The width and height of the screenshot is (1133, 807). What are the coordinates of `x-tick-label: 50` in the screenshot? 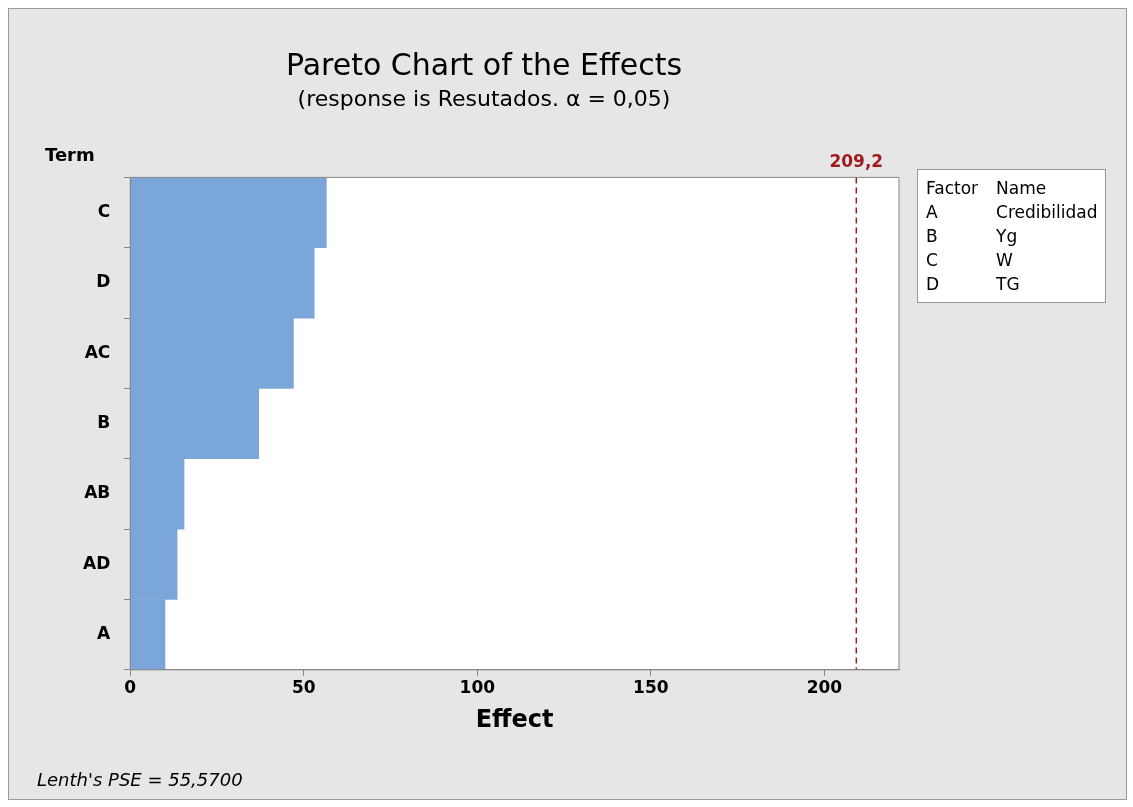 It's located at (303, 687).